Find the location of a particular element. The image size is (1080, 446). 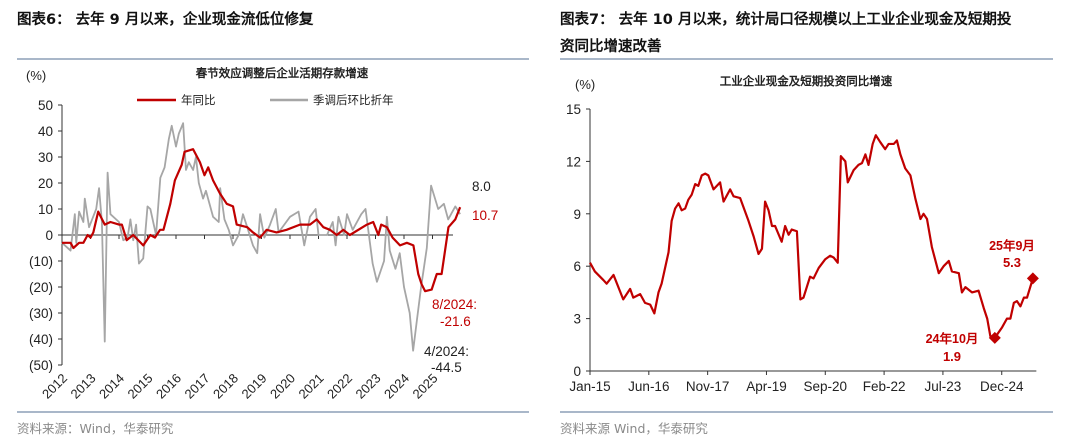

right-y-tick-label: 6 is located at coordinates (577, 266).